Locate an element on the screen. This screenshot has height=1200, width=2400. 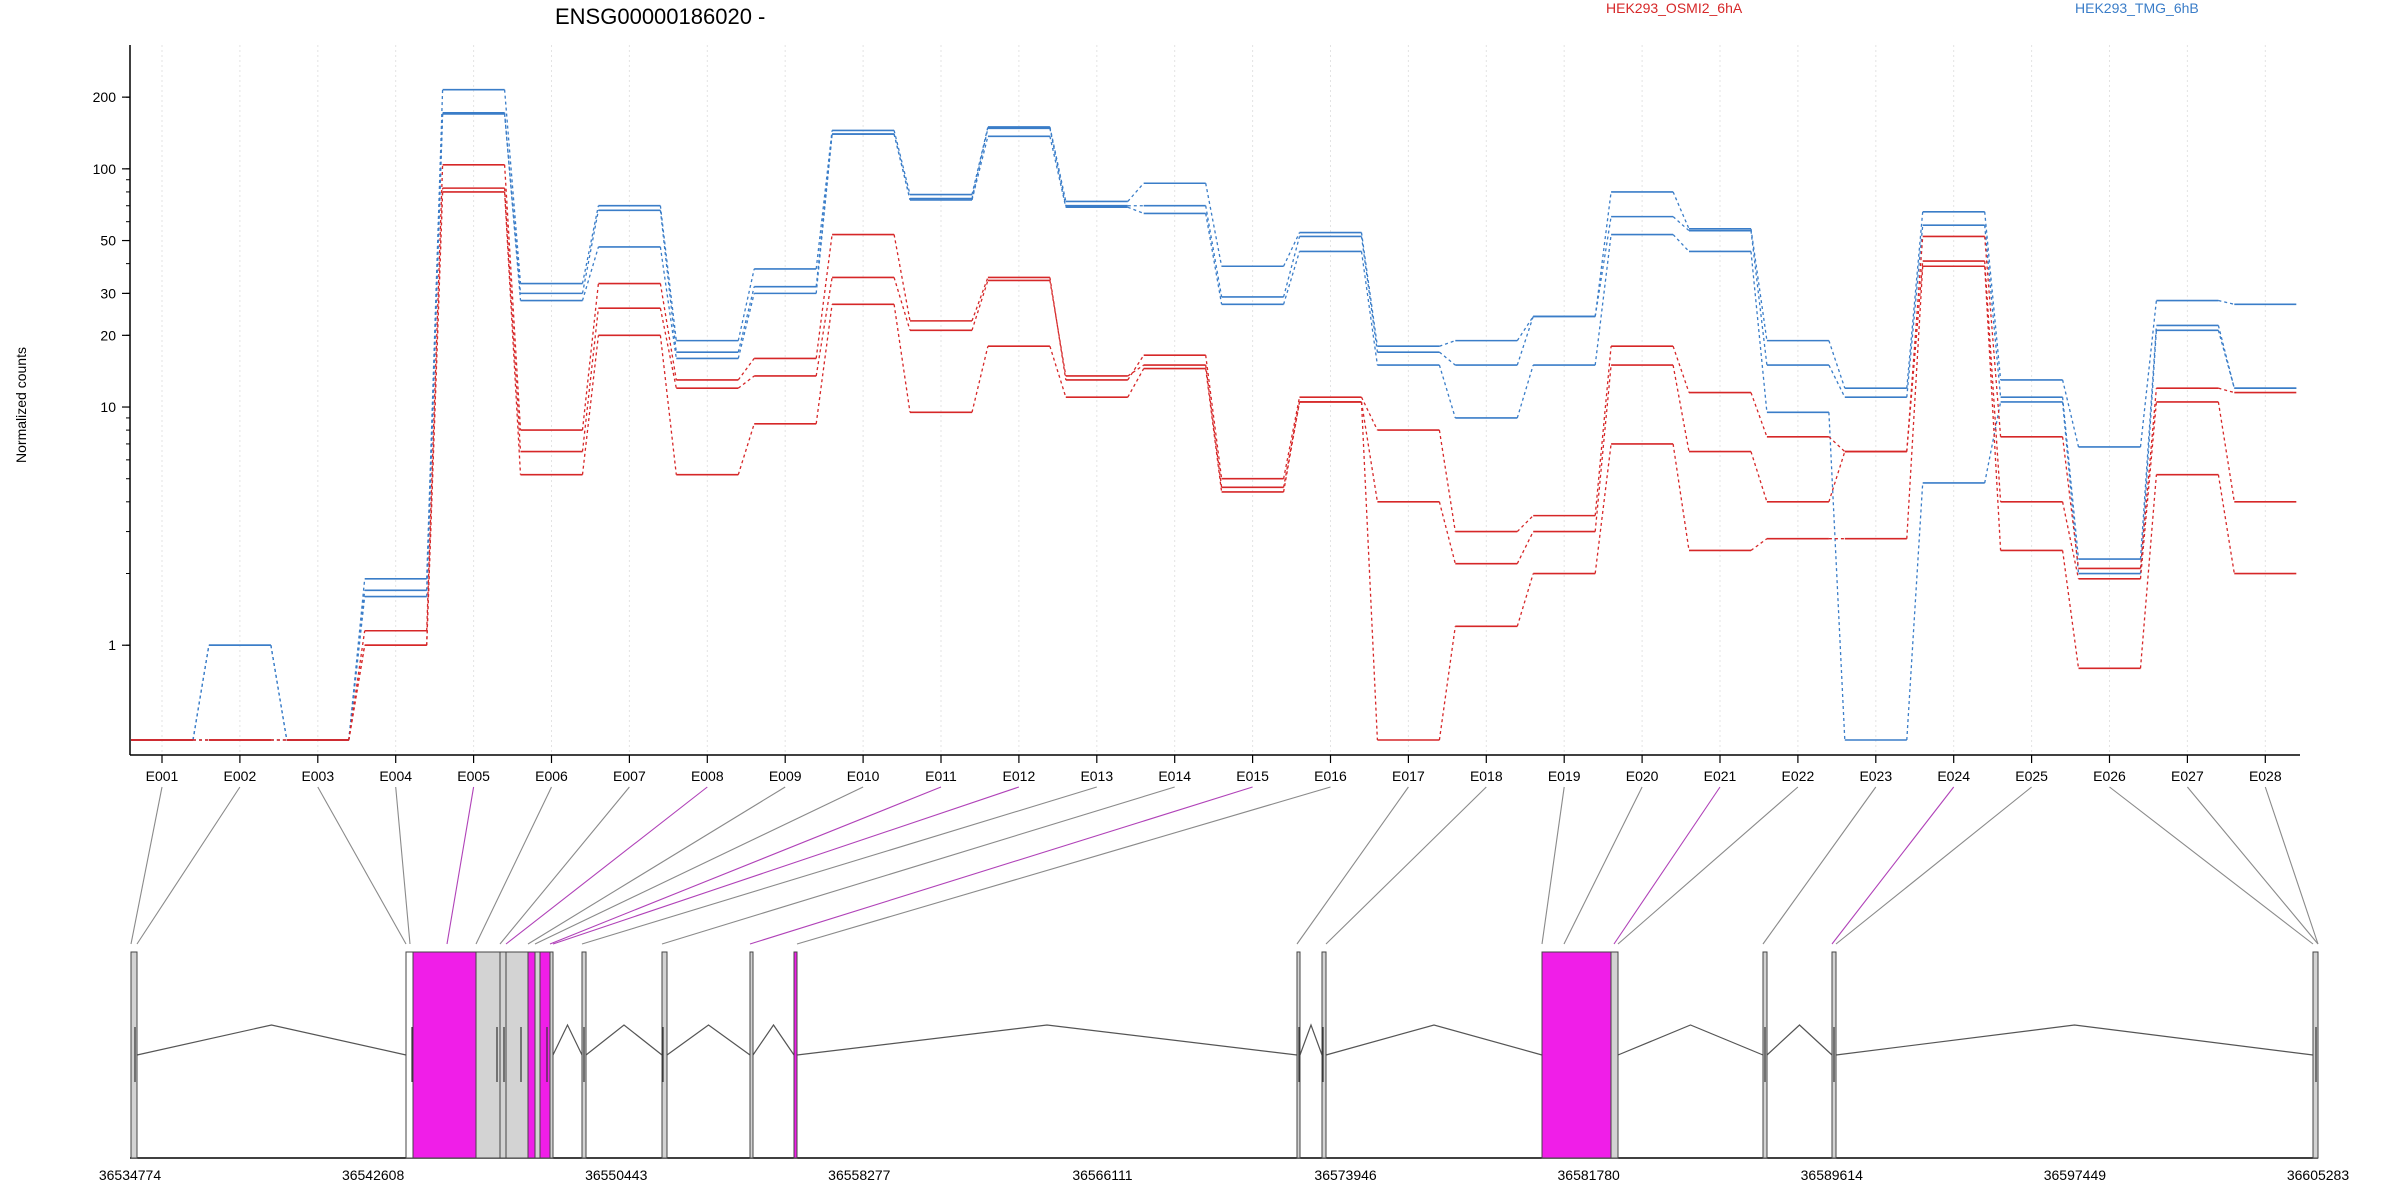
connector-e012 is located at coordinates (786, 865).